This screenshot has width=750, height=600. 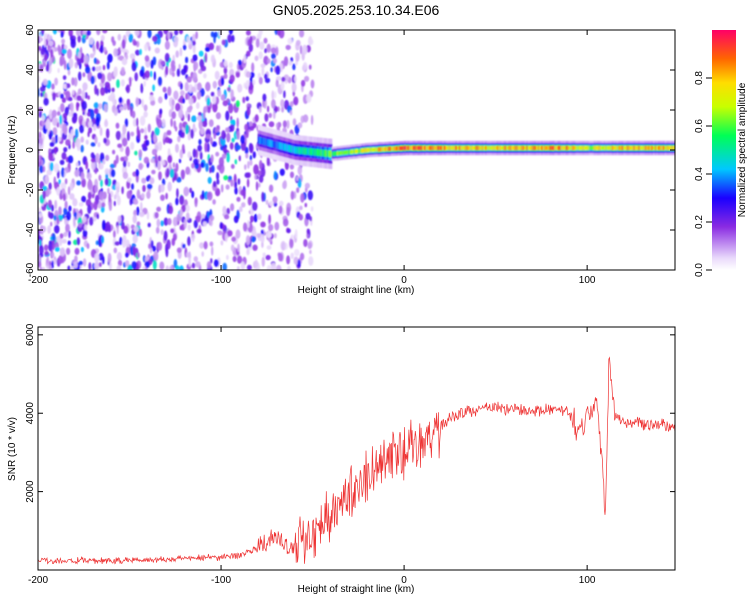 What do you see at coordinates (12, 449) in the screenshot?
I see `snr-ylabel: SNR (10 * v/v)` at bounding box center [12, 449].